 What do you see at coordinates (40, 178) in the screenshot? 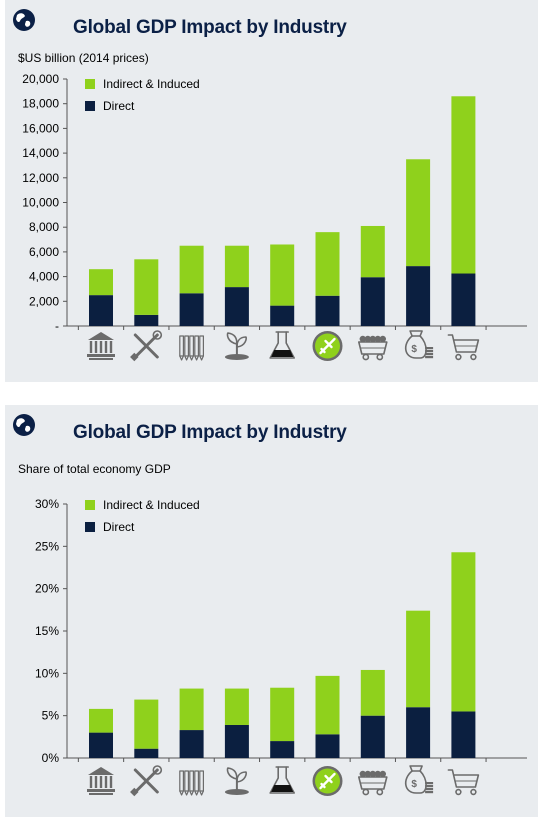
I see `y-tick-label: 12,000` at bounding box center [40, 178].